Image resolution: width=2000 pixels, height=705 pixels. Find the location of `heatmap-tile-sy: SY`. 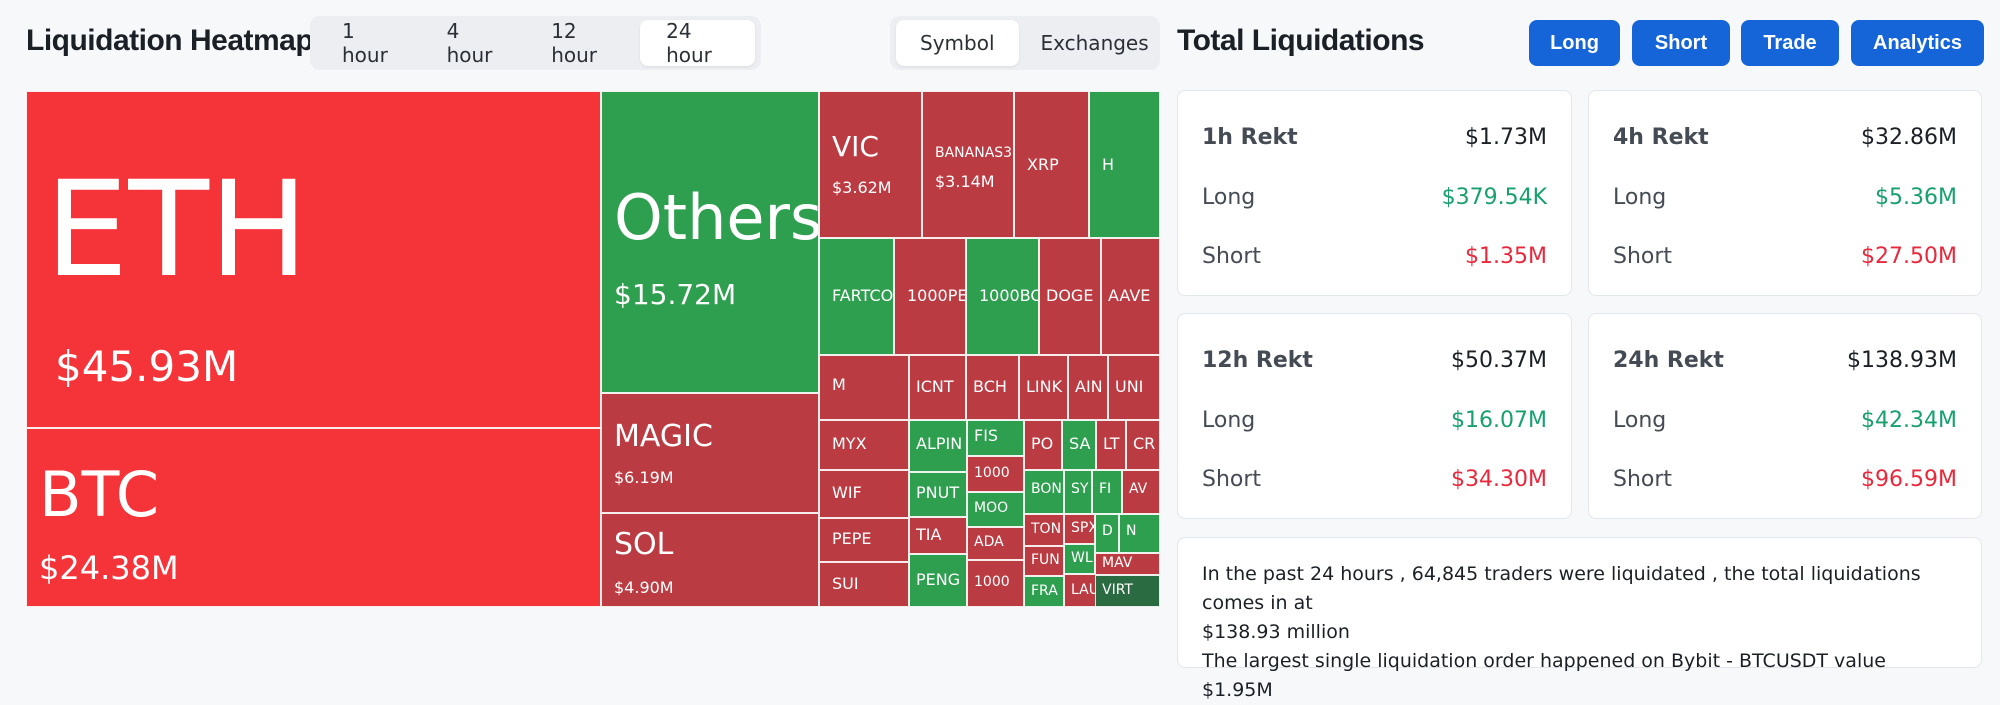

heatmap-tile-sy: SY is located at coordinates (1078, 492).